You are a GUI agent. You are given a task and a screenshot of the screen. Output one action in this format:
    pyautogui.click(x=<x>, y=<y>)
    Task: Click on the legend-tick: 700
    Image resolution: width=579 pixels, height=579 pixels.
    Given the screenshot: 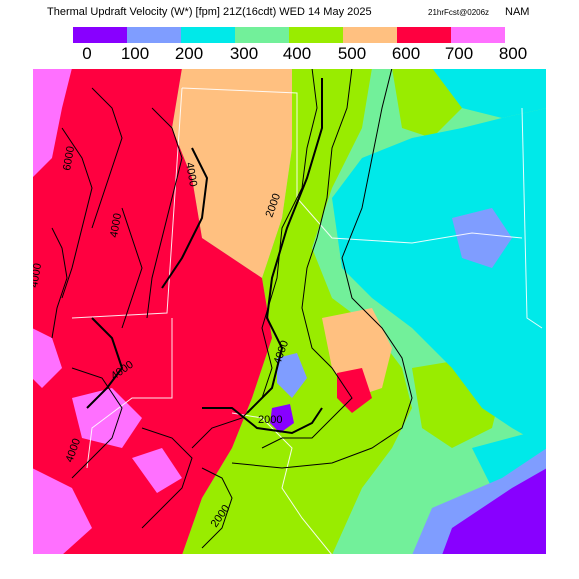 What is the action you would take?
    pyautogui.click(x=459, y=54)
    